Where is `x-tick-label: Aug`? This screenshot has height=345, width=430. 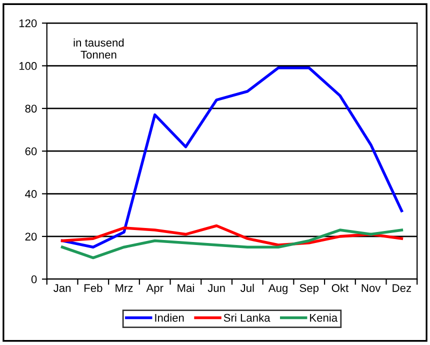
x-tick-label: Aug is located at coordinates (278, 289).